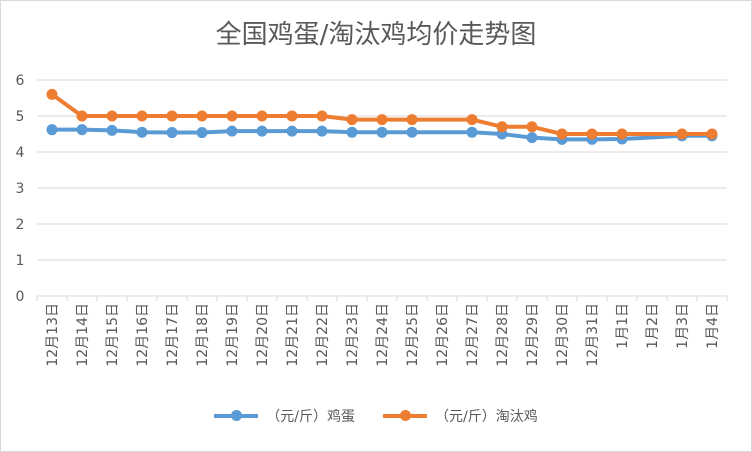  I want to click on x-tick-label: 12月18日, so click(203, 335).